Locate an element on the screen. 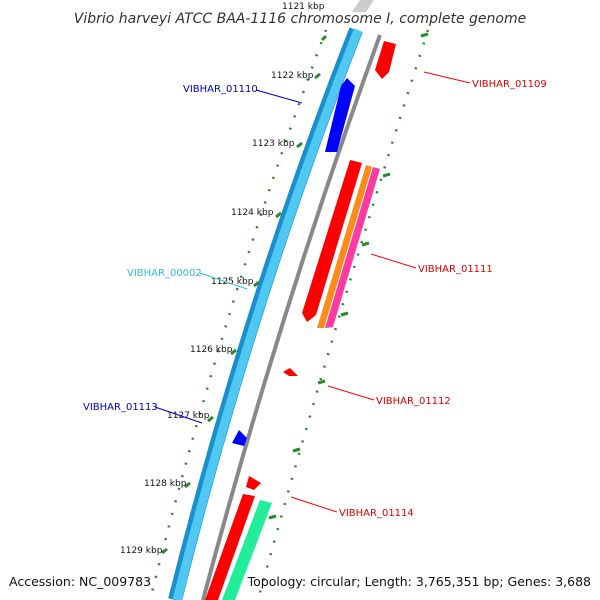 The width and height of the screenshot is (600, 600). reverse-genes is located at coordinates (293, 262).